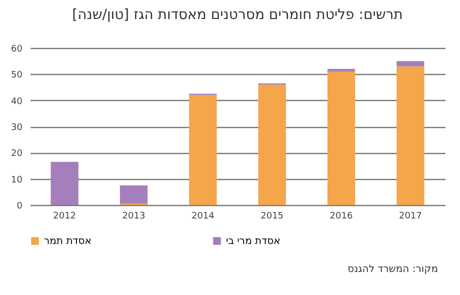  I want to click on x-tick-label: 2012, so click(64, 217).